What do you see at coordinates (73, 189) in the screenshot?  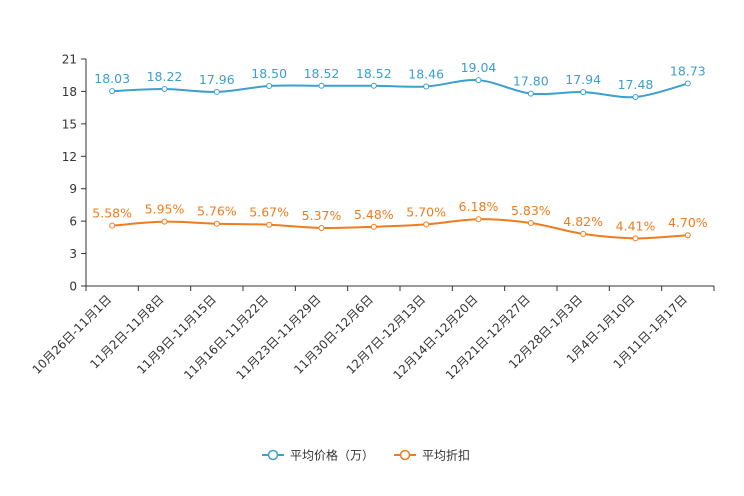 I see `y-tick-label: 9` at bounding box center [73, 189].